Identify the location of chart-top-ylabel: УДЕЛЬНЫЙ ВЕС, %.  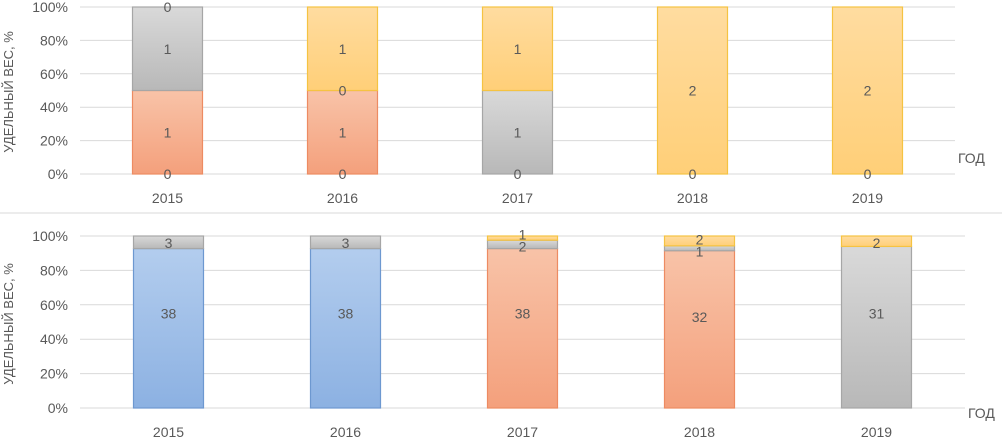
(8, 92).